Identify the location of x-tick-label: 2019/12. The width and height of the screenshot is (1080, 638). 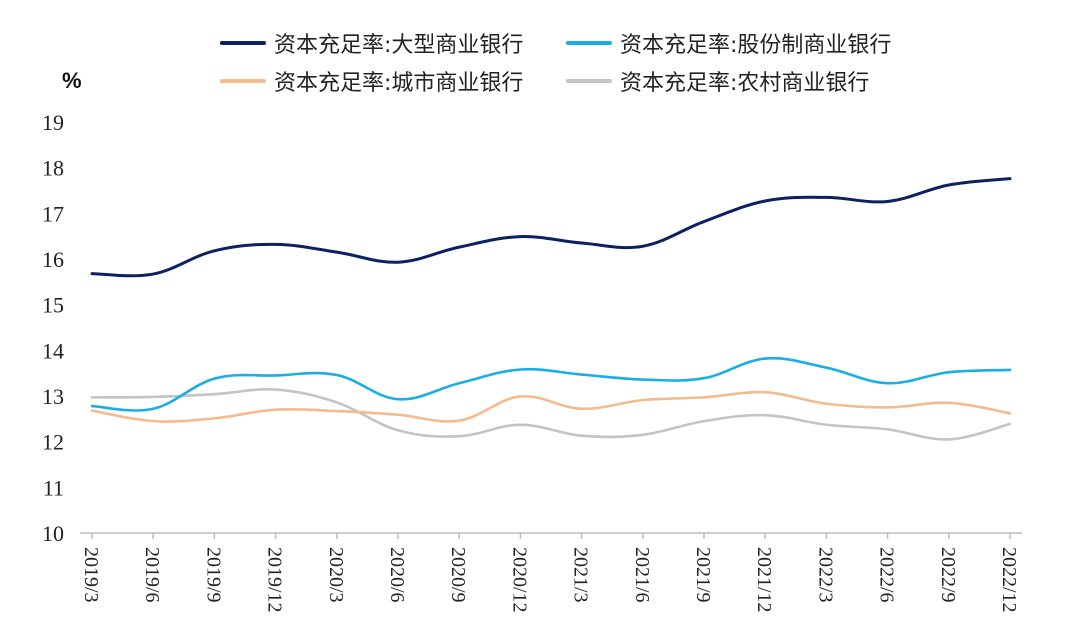
(275, 580).